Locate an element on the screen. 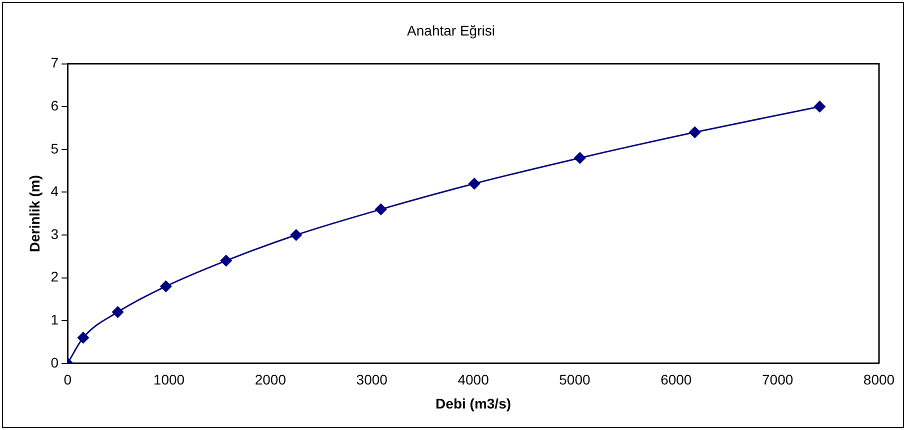 This screenshot has height=430, width=906. y-tick-label: 1 is located at coordinates (54, 319).